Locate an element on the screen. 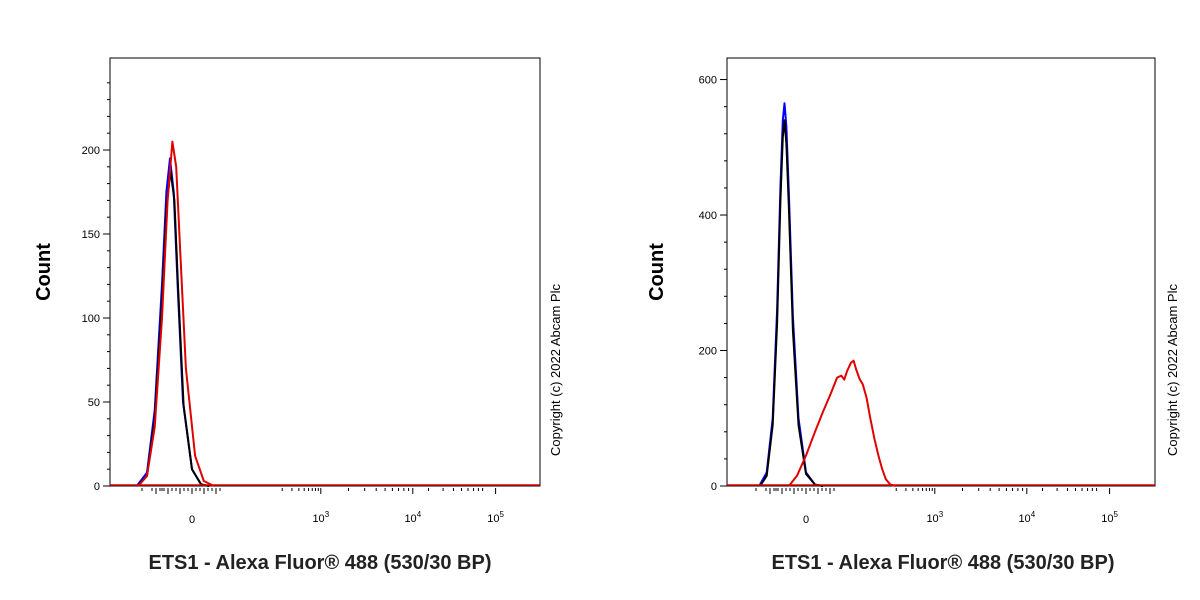 The height and width of the screenshot is (600, 1200). y-axis-label-left: Count is located at coordinates (44, 272).